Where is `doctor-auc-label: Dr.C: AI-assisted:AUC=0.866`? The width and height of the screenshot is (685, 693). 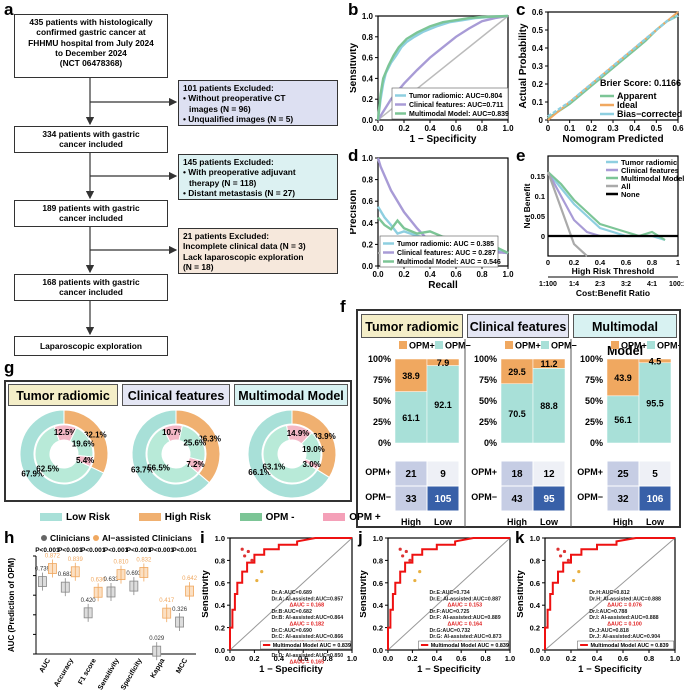 doctor-auc-label: Dr.C: AI-assisted:AUC=0.866 is located at coordinates (307, 637).